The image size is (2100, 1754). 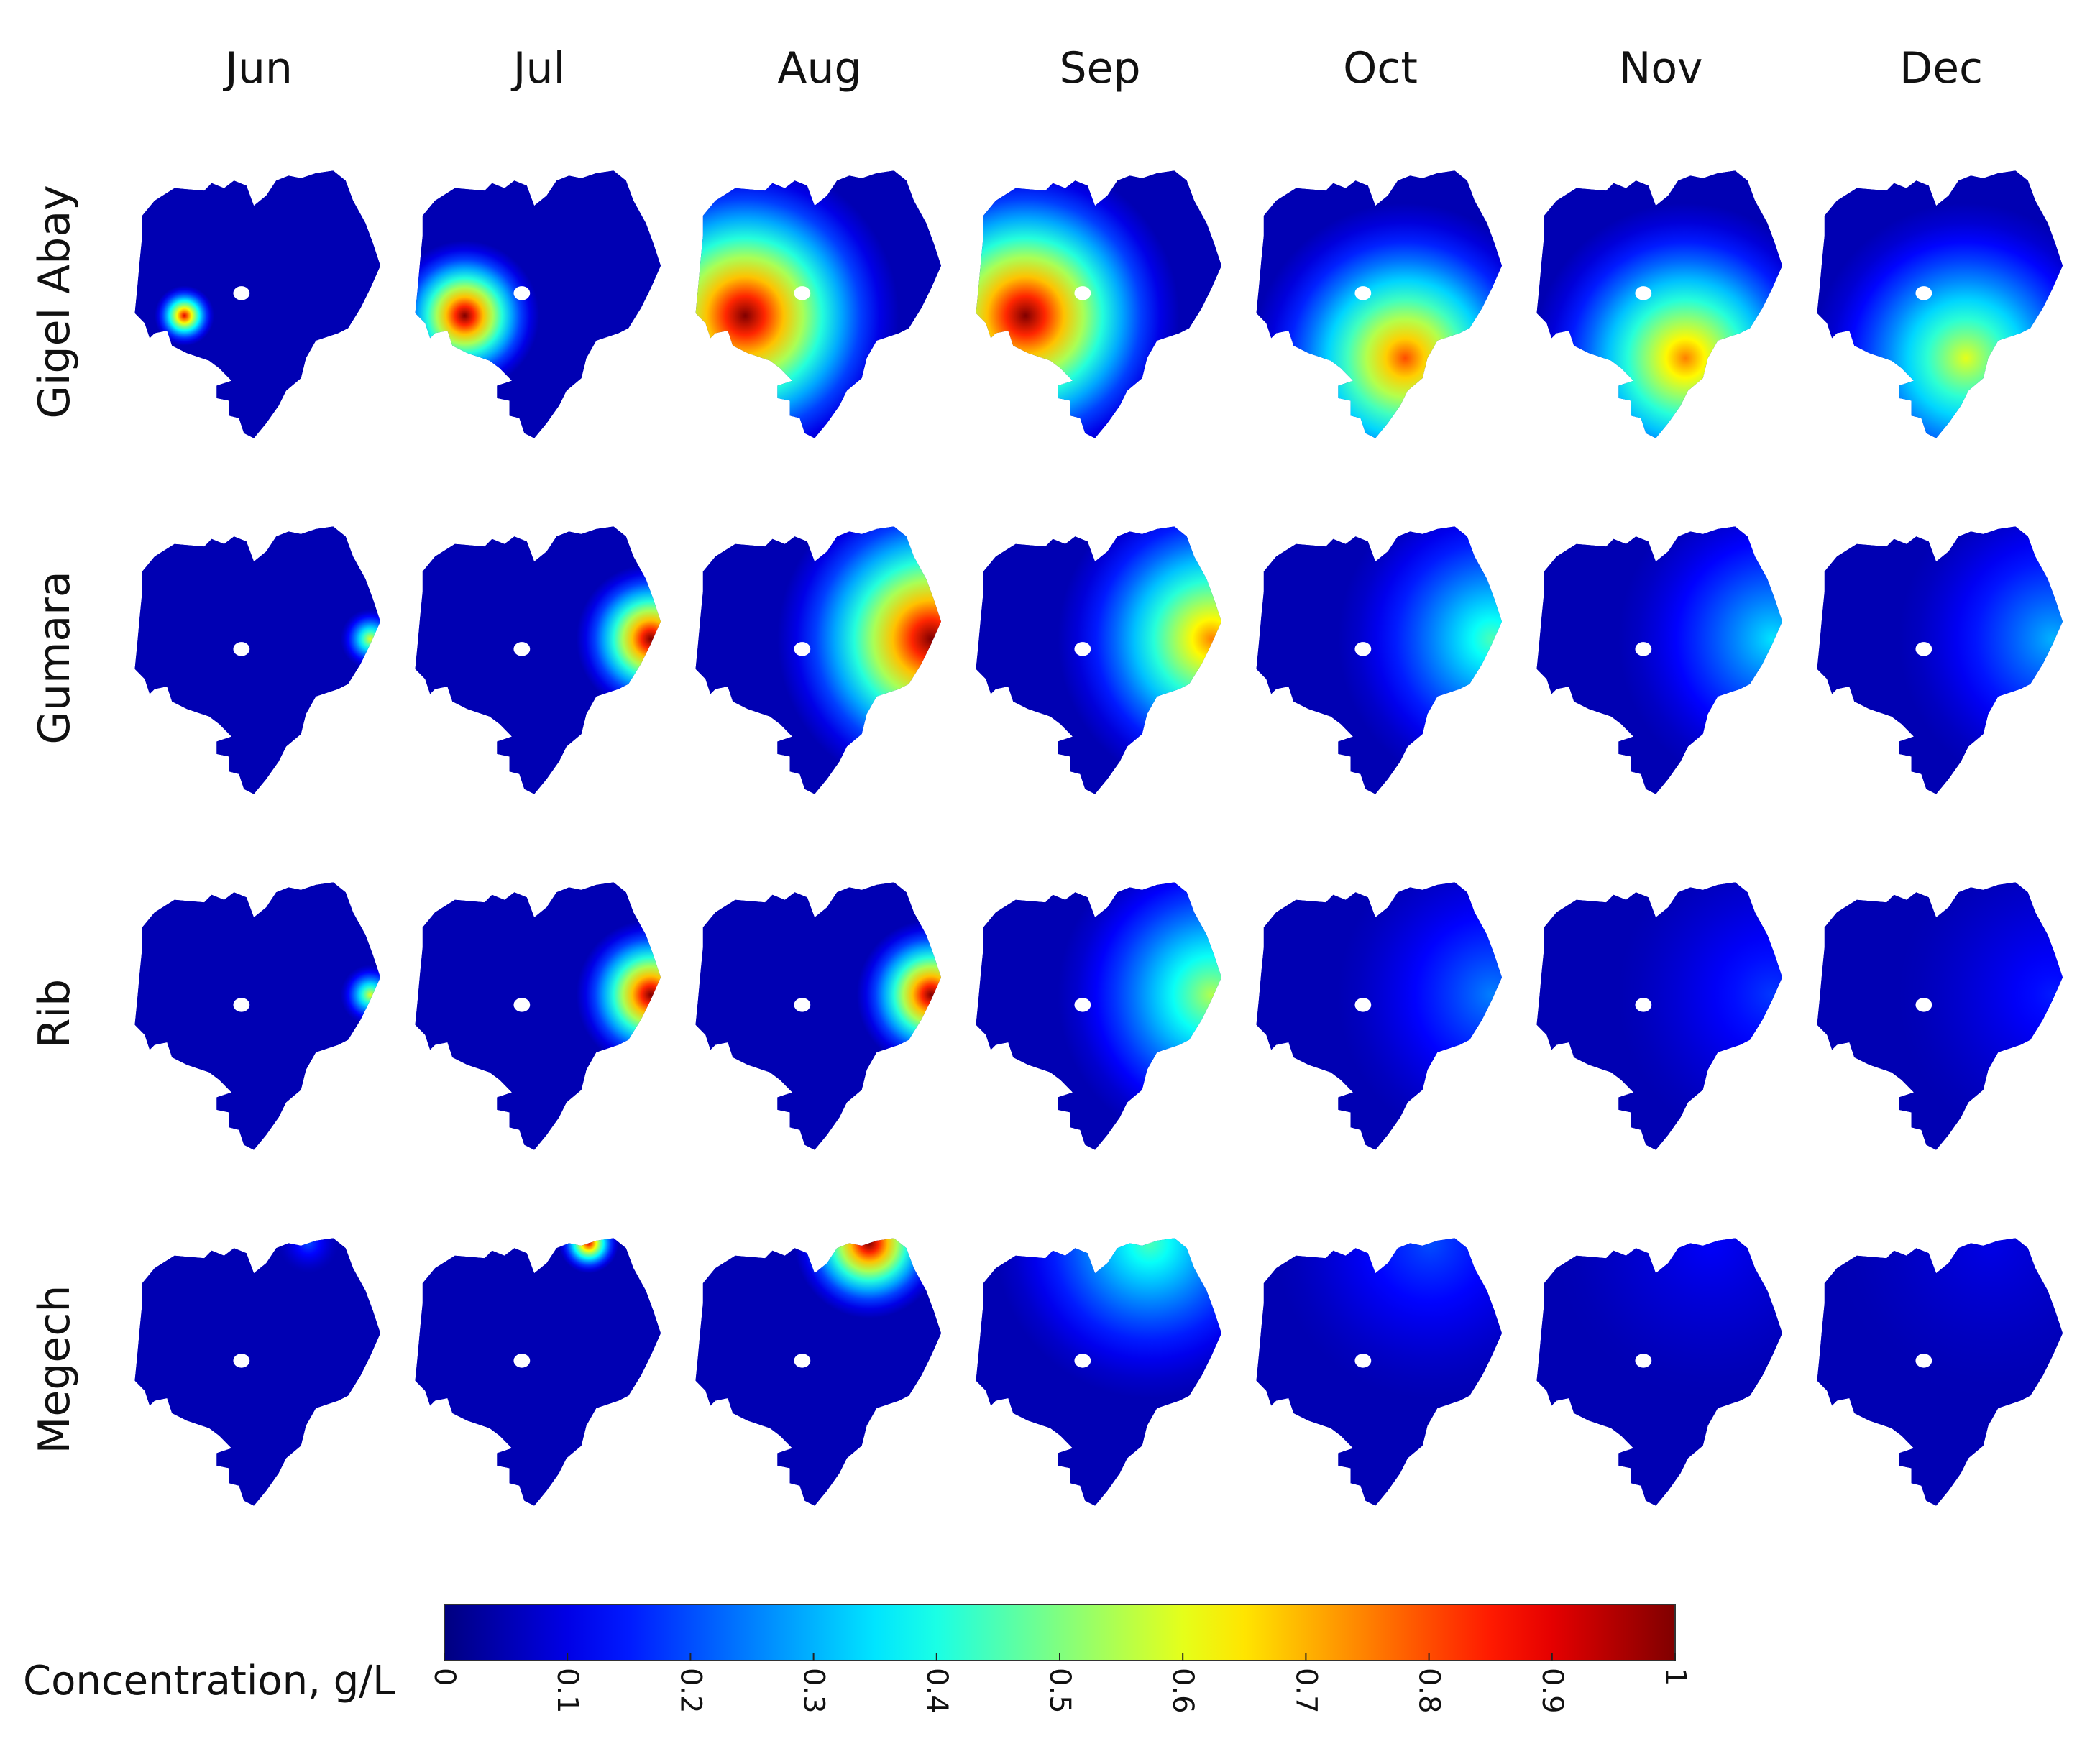 I want to click on panel-rib-dec, so click(x=1940, y=1016).